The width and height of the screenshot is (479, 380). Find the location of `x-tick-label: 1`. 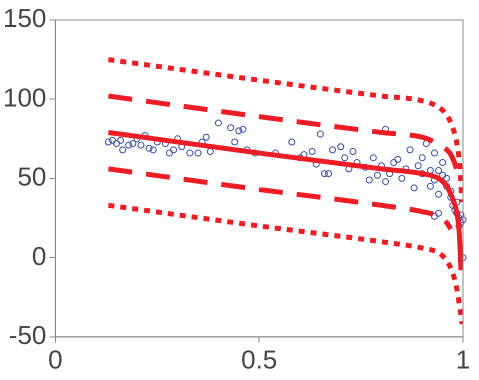

x-tick-label: 1 is located at coordinates (463, 359).